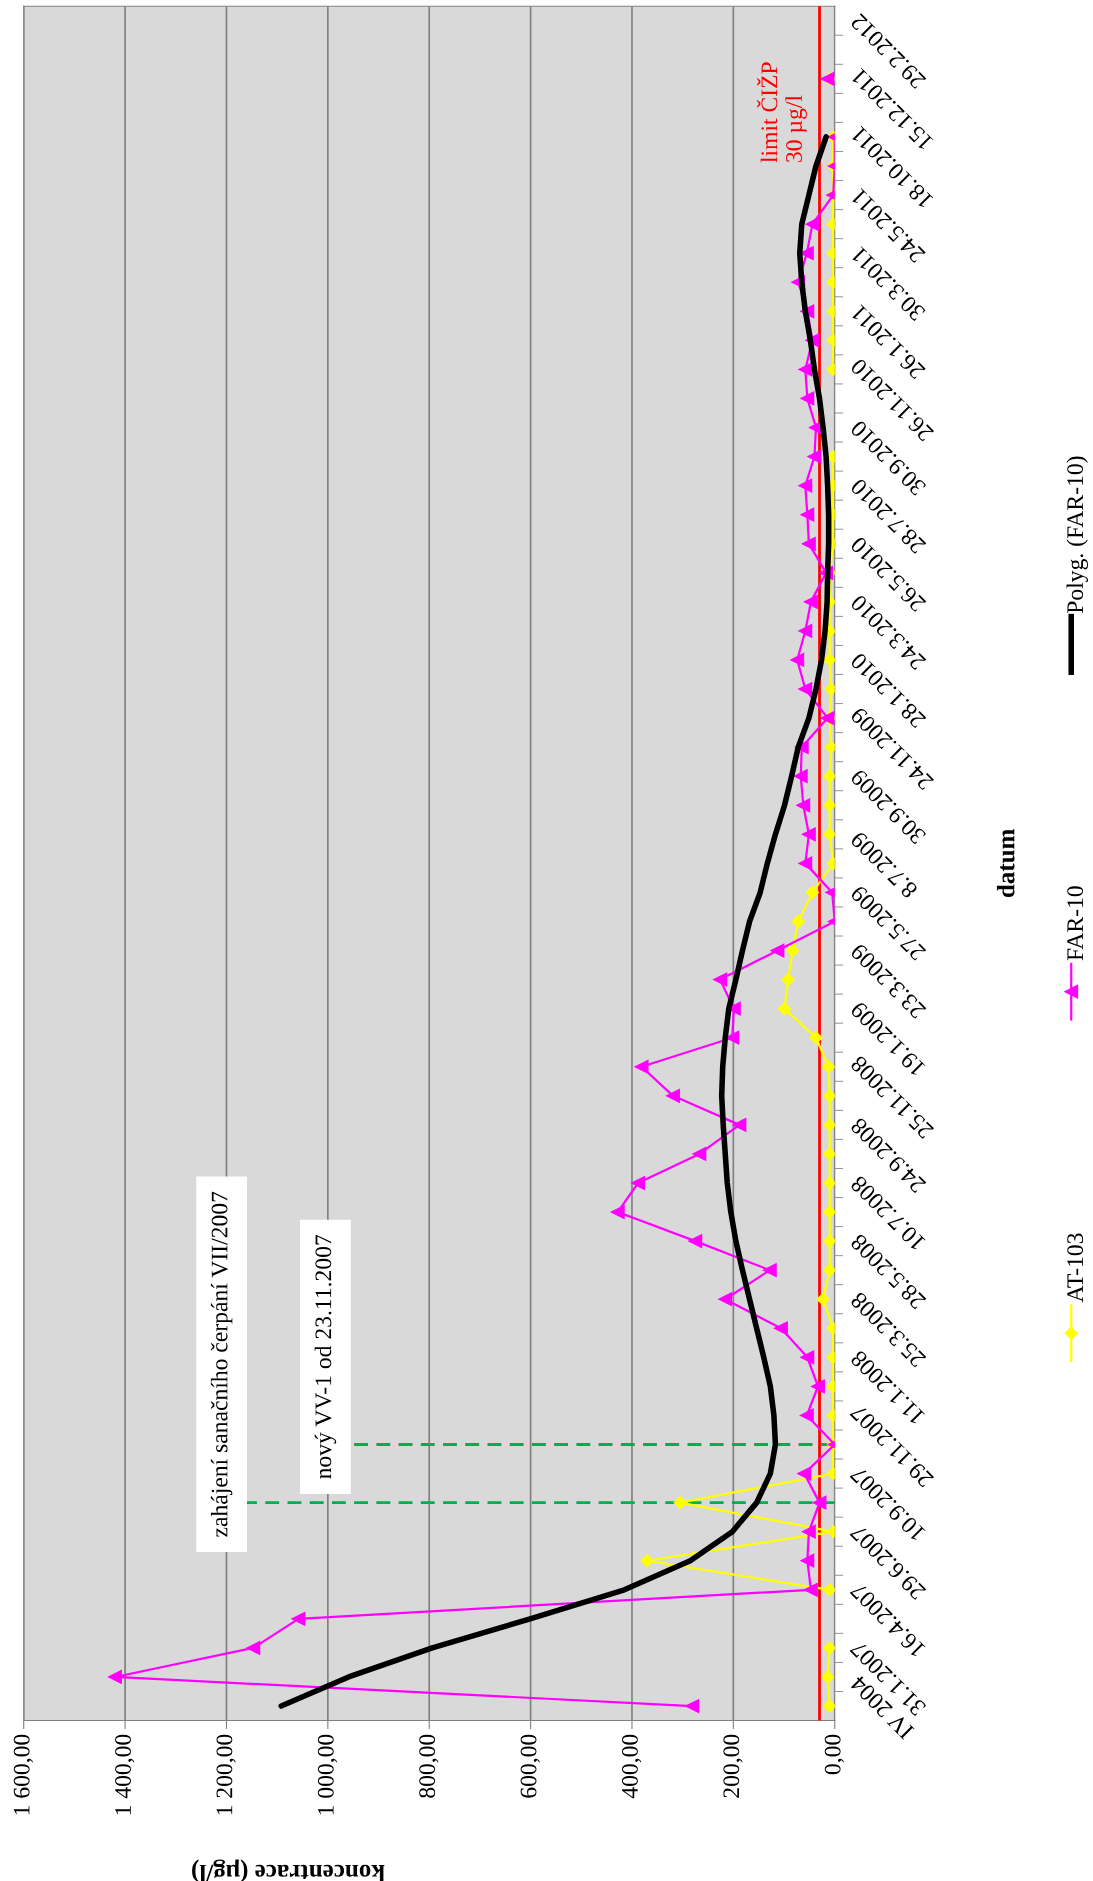 The image size is (1093, 1881). I want to click on x-tick-label: 1 400,00, so click(125, 1774).